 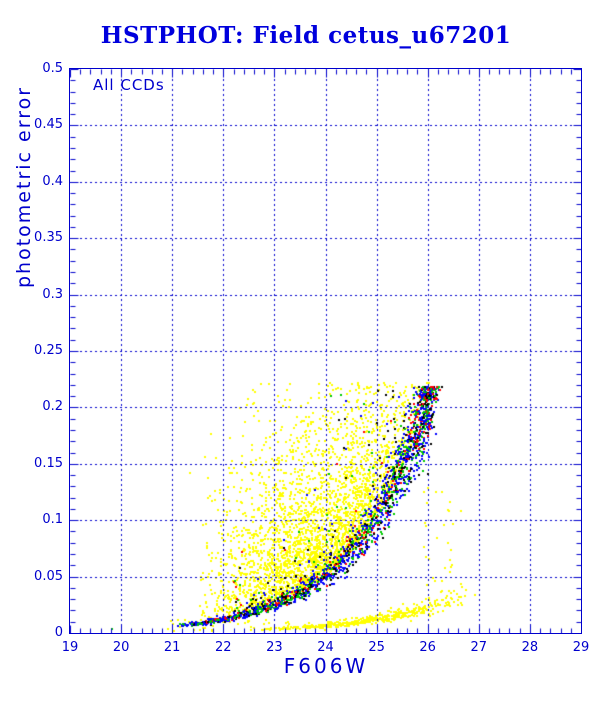 I want to click on x-tick-label: 19, so click(x=70, y=647).